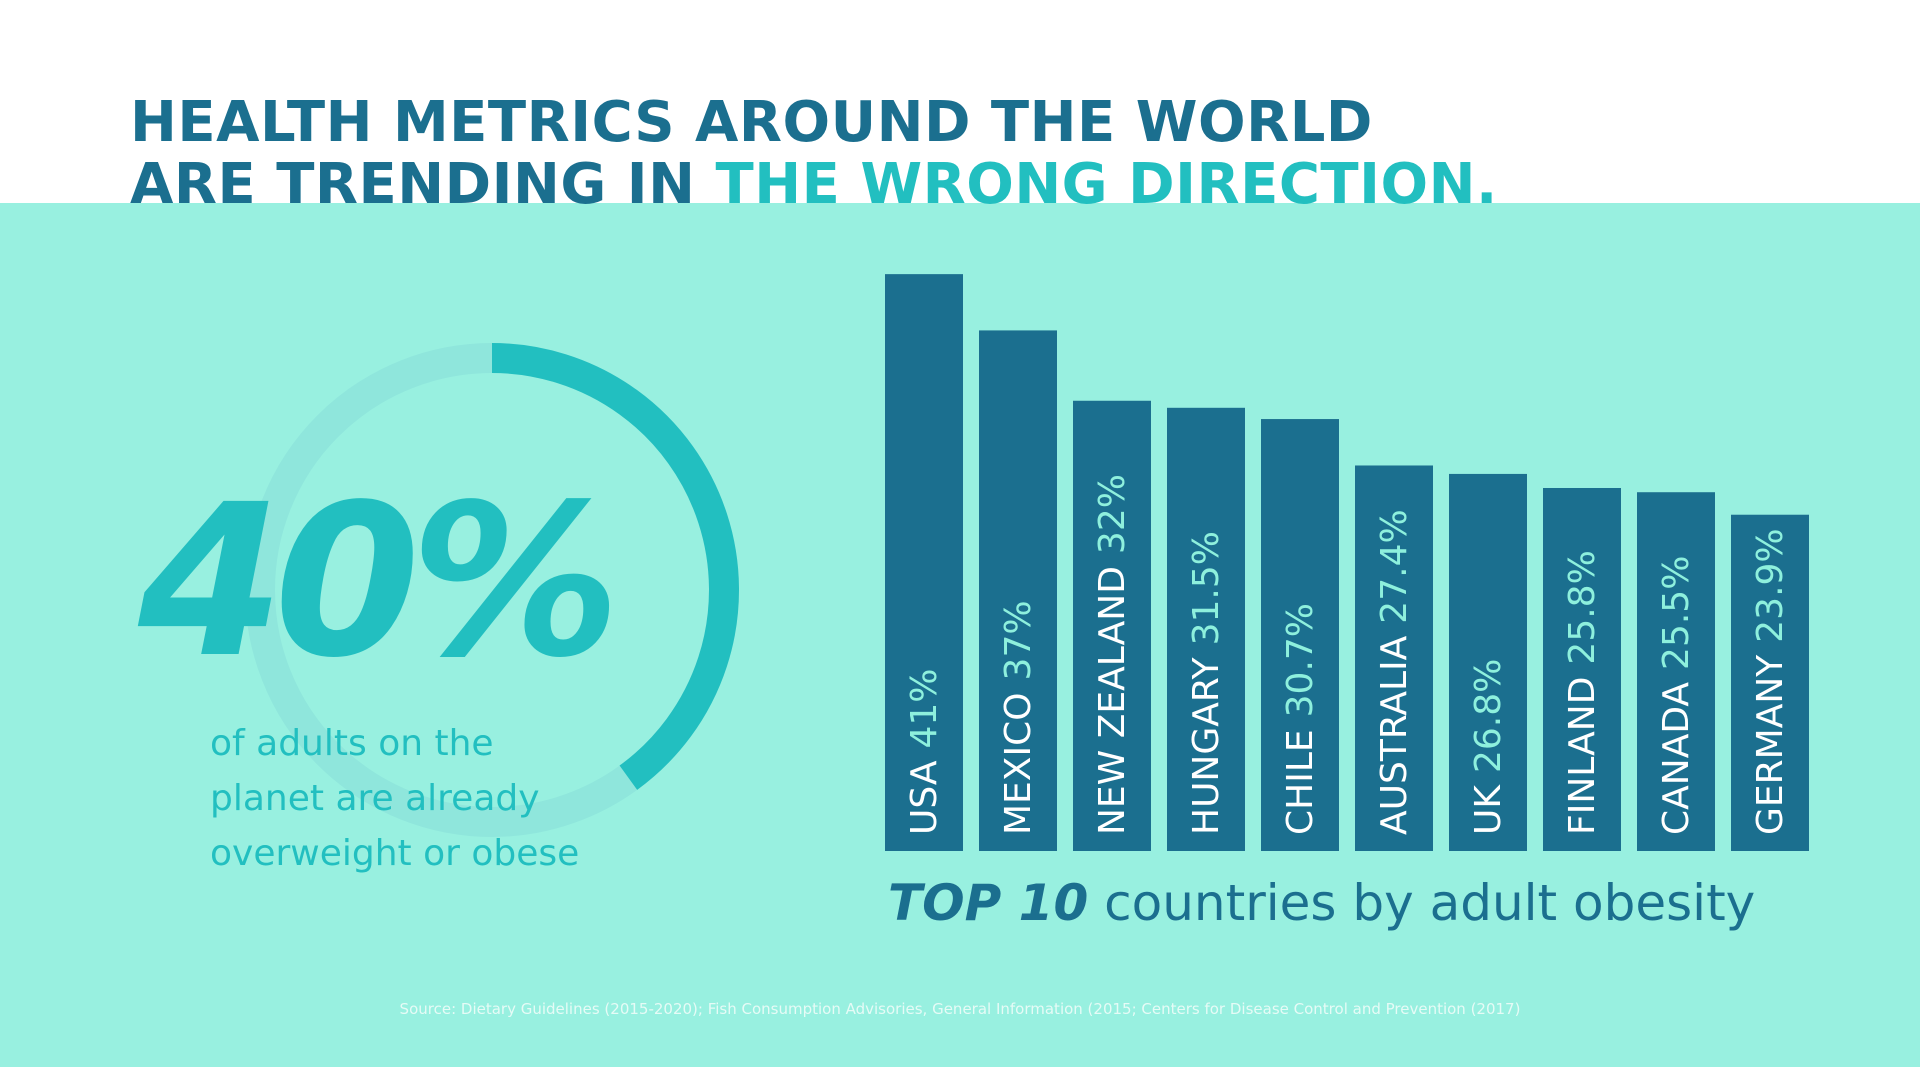 The height and width of the screenshot is (1067, 1920). Describe the element at coordinates (1300, 719) in the screenshot. I see `bar-label-chile: CHILE 30.7%` at that location.